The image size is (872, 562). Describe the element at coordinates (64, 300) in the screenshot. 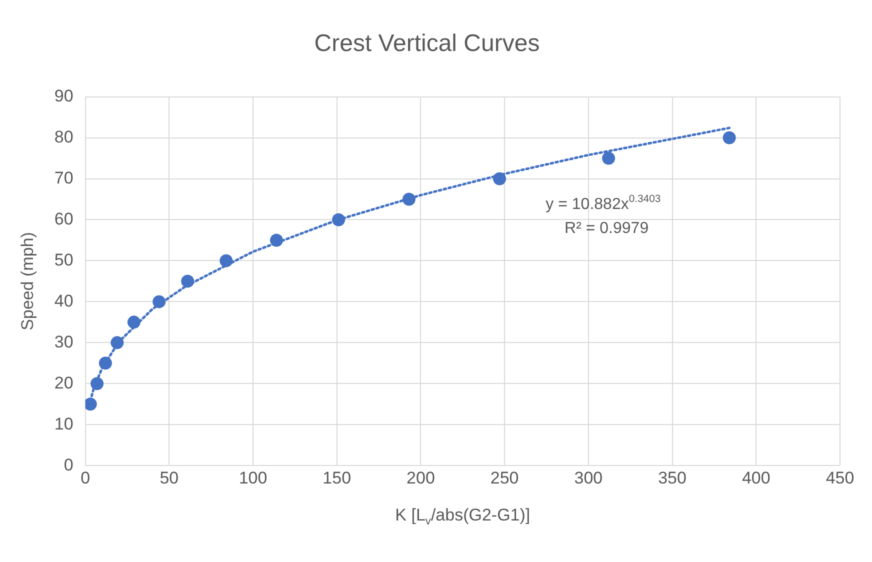

I see `y-tick-label: 40` at that location.